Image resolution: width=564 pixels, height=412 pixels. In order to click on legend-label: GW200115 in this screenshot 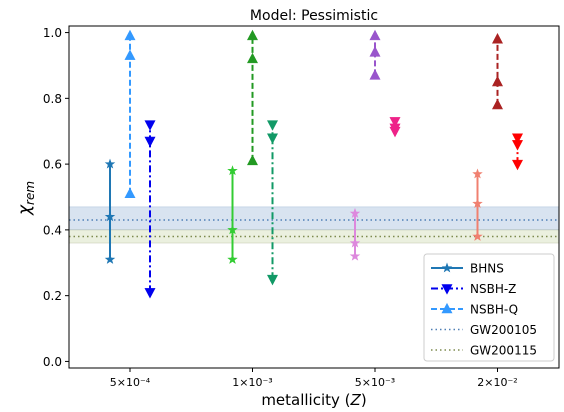, I will do `click(503, 351)`.